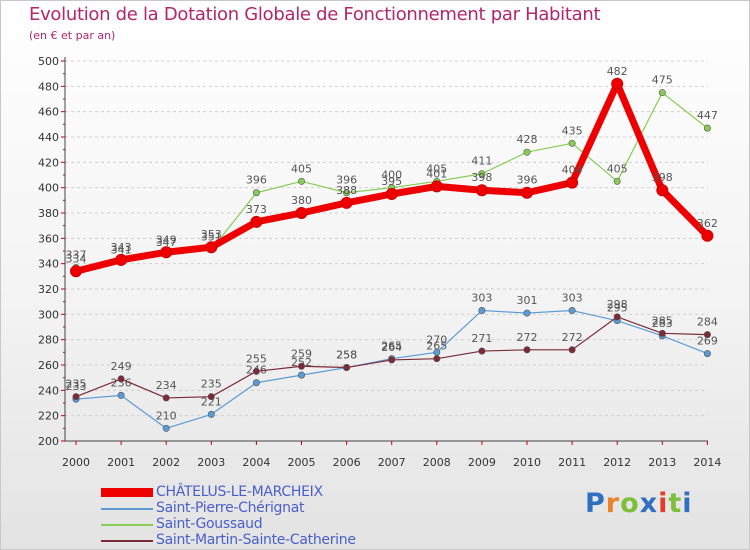 The width and height of the screenshot is (750, 550). Describe the element at coordinates (48, 441) in the screenshot. I see `y-tick-label: 200` at that location.